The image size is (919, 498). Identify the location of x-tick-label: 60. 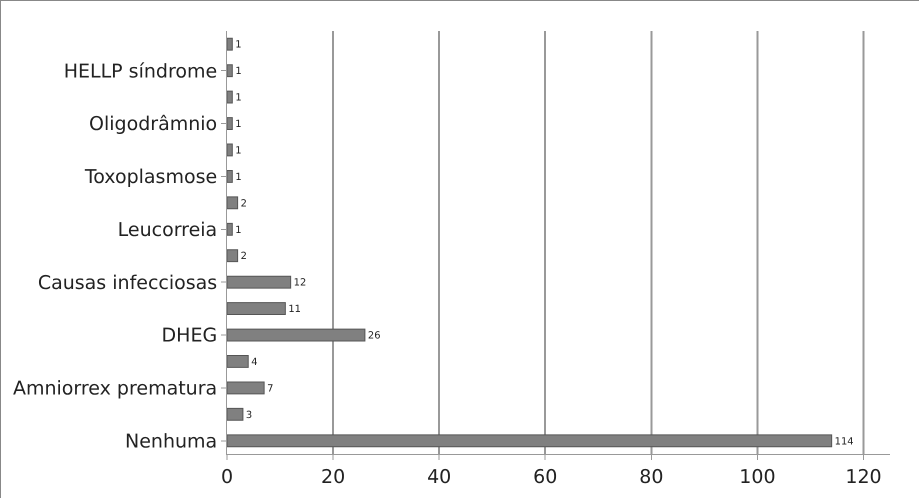
(545, 477).